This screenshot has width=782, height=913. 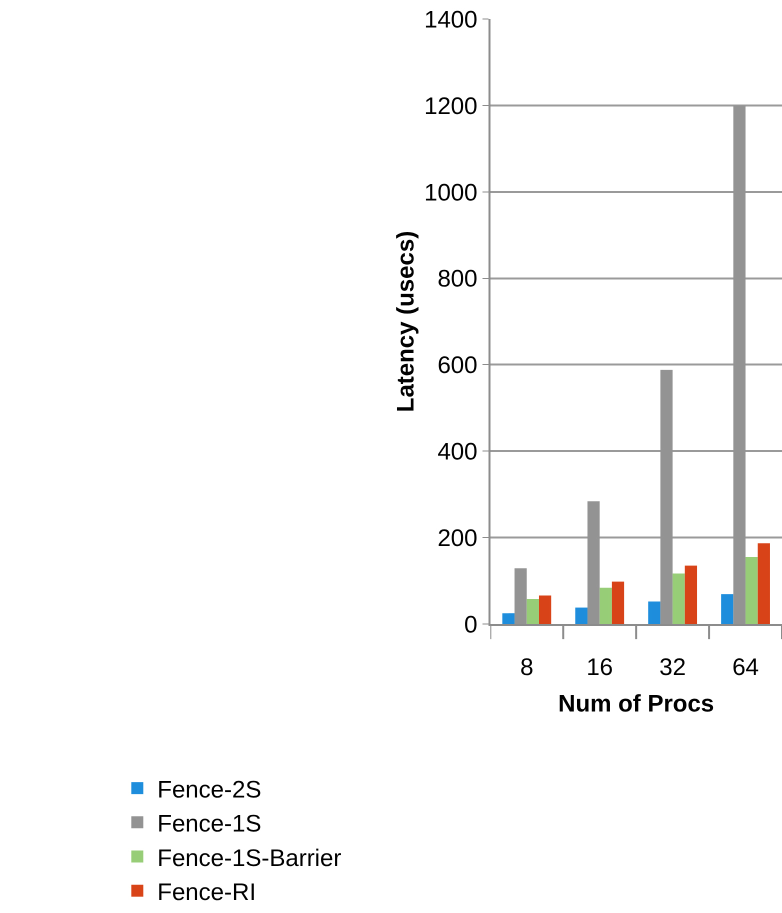 What do you see at coordinates (527, 667) in the screenshot?
I see `x-tick-label: 8` at bounding box center [527, 667].